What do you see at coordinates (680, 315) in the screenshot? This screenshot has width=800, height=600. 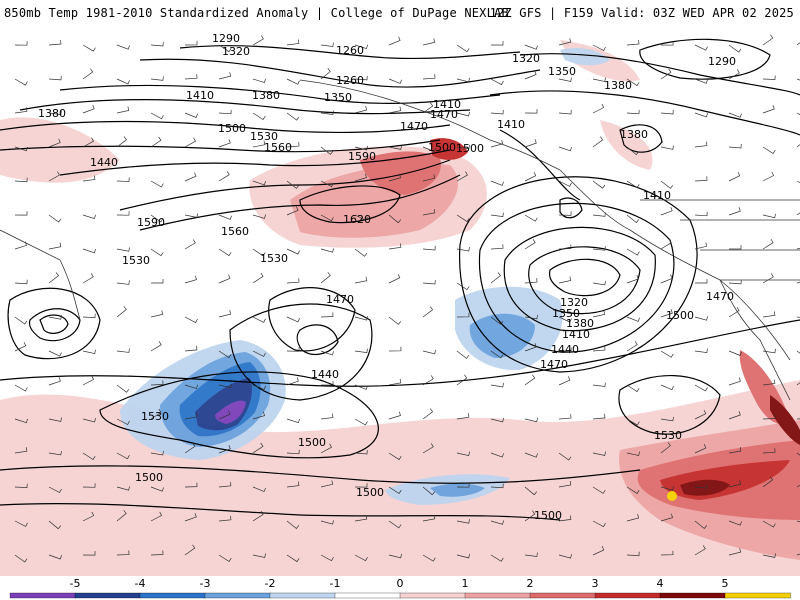 I see `contour-label: 1500` at bounding box center [680, 315].